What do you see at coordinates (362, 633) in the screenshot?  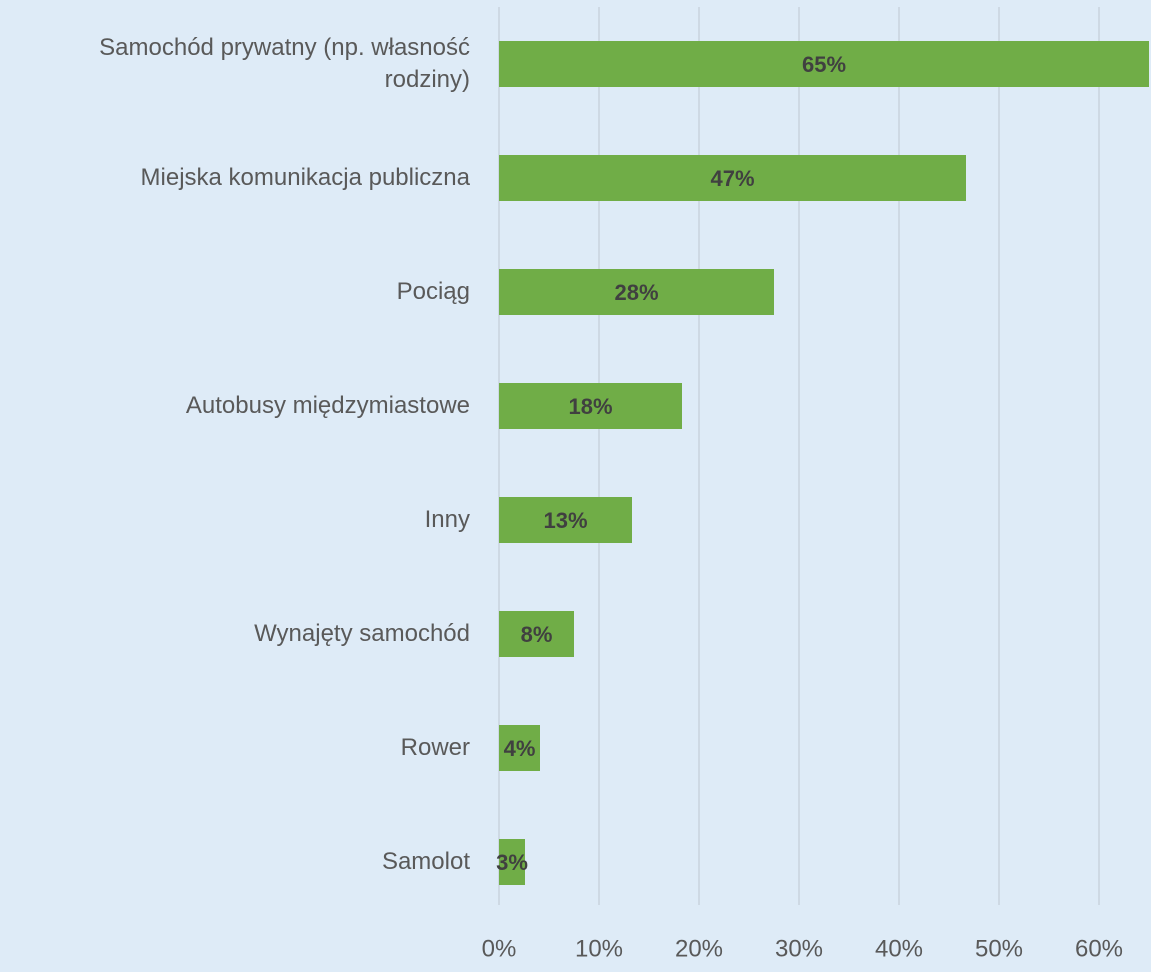 I see `y-tick-label: Wynajęty samochód` at bounding box center [362, 633].